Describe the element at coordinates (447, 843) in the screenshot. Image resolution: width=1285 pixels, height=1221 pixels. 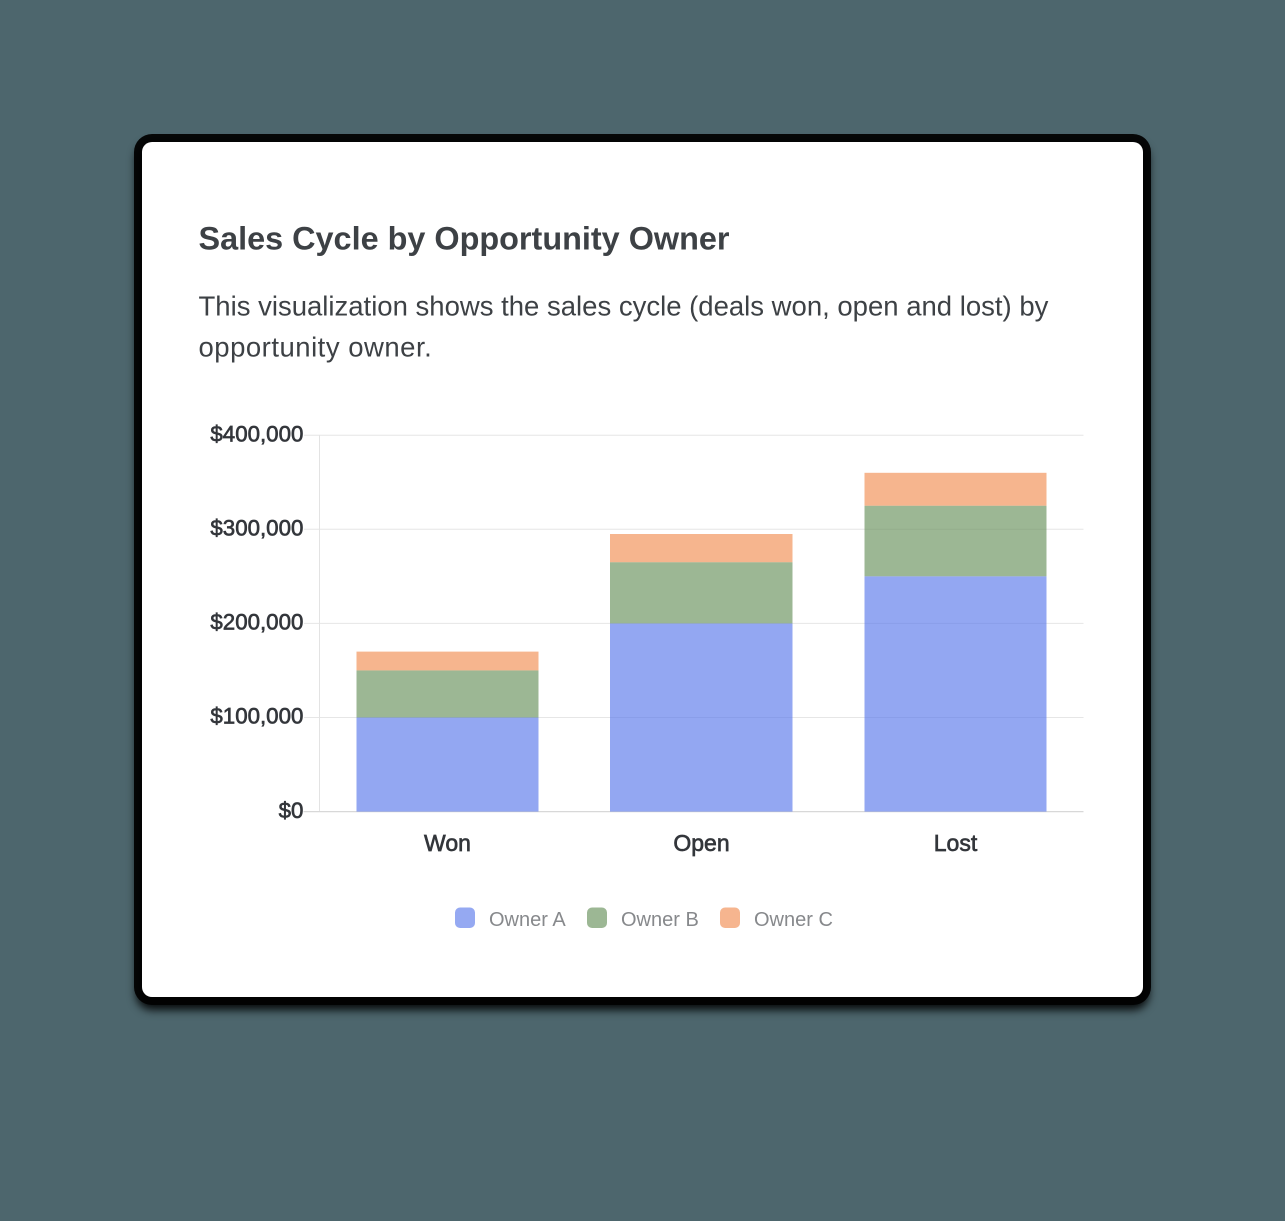
I see `svg-text: Won` at that location.